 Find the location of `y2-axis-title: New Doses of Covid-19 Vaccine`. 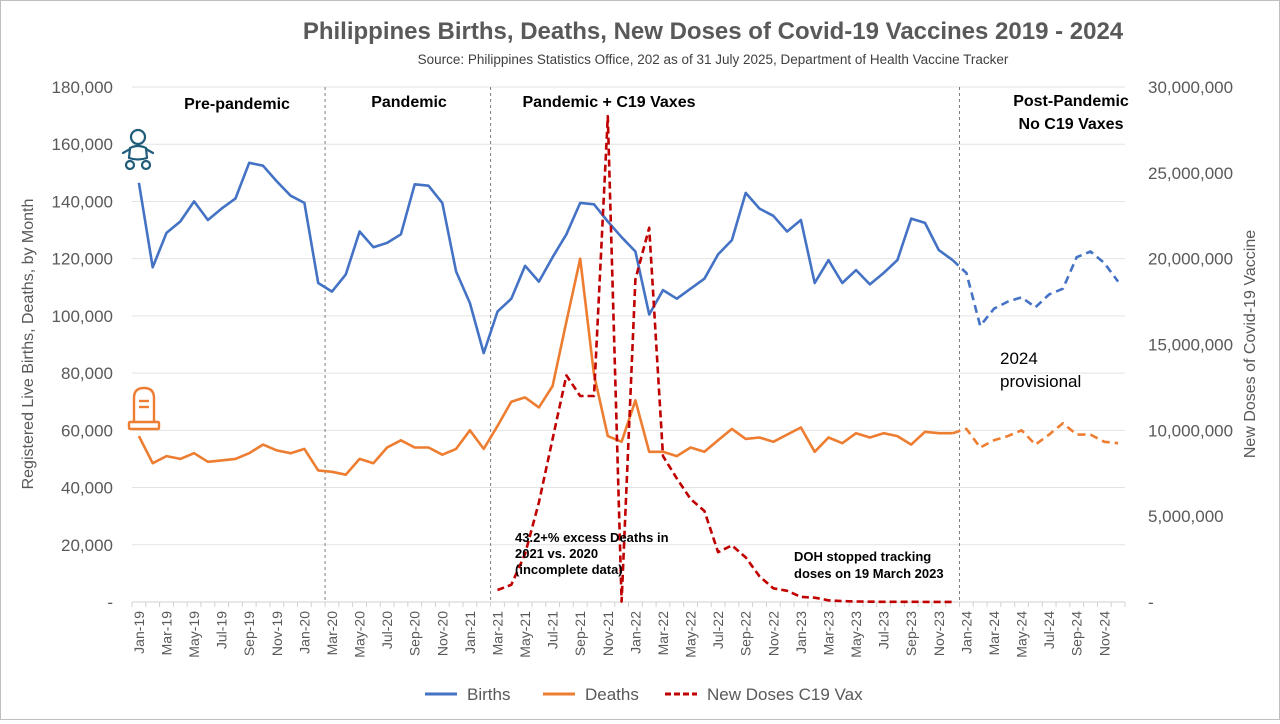

y2-axis-title: New Doses of Covid-19 Vaccine is located at coordinates (1250, 344).